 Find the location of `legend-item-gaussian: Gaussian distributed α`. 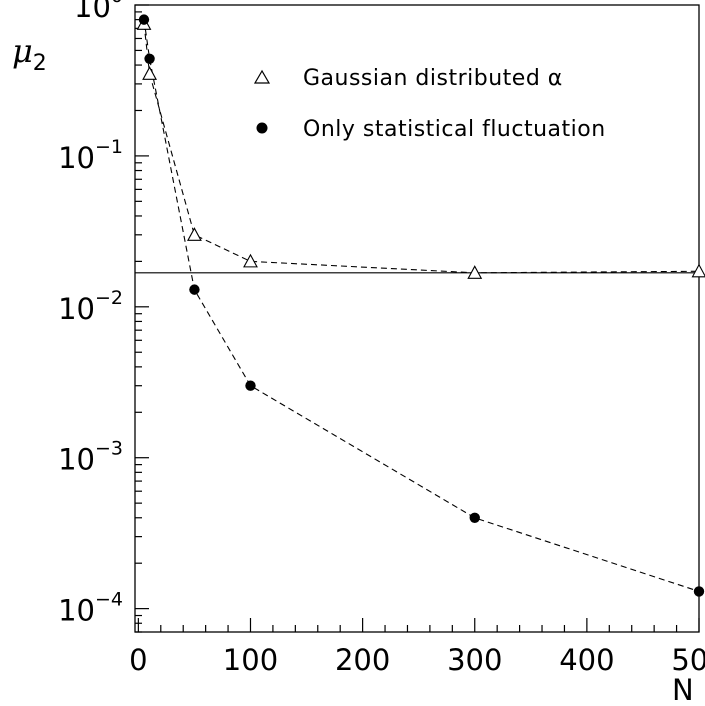

legend-item-gaussian: Gaussian distributed α is located at coordinates (408, 78).